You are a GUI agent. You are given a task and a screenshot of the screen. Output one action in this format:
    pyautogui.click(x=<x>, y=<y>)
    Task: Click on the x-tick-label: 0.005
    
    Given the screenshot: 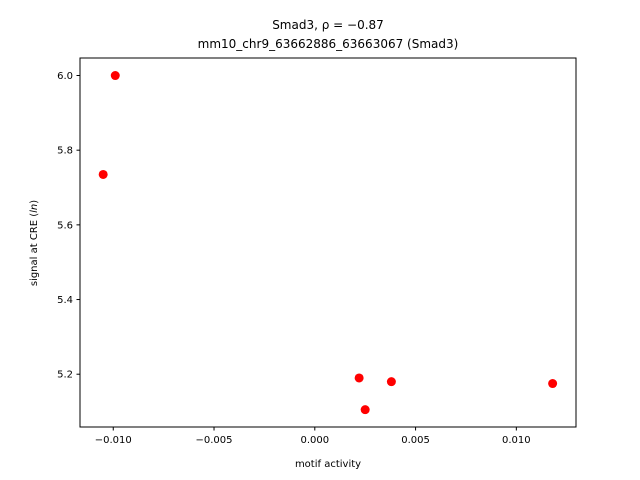 What is the action you would take?
    pyautogui.click(x=415, y=440)
    